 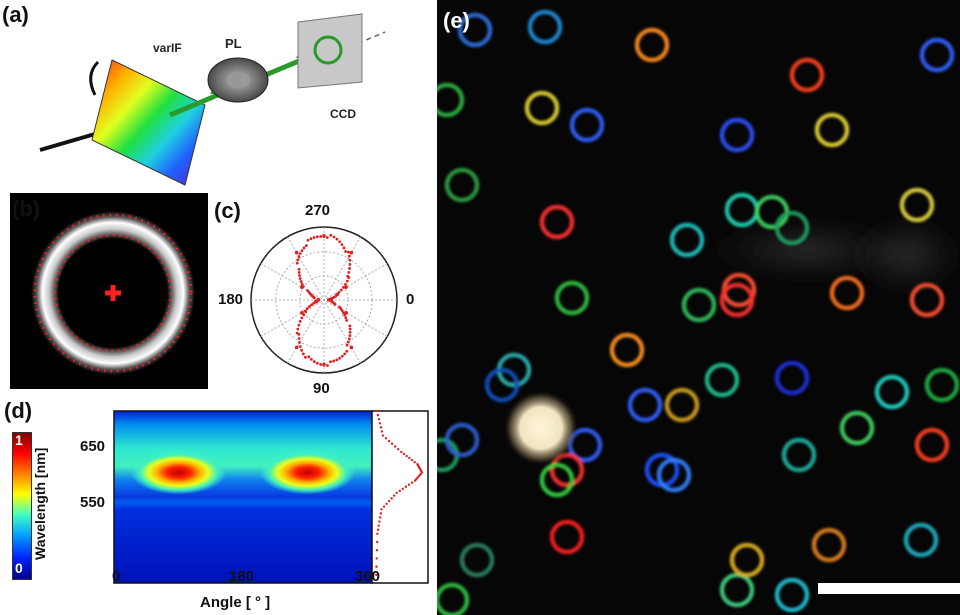 What do you see at coordinates (343, 114) in the screenshot?
I see `ccd-label: CCD` at bounding box center [343, 114].